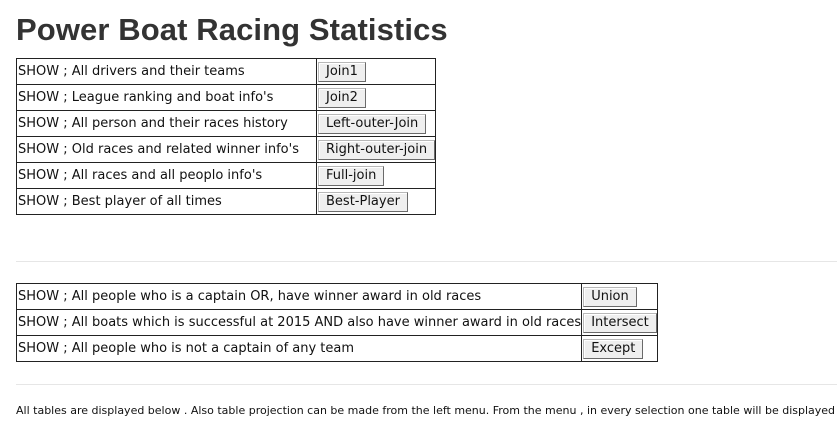 The width and height of the screenshot is (837, 432). Describe the element at coordinates (232, 29) in the screenshot. I see `page-title: Power Boat Racing Statistics` at that location.